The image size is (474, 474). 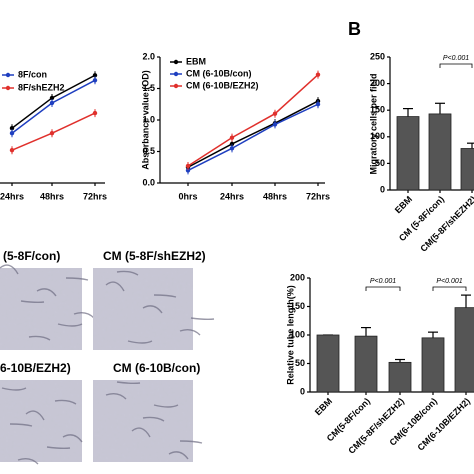 I want to click on image-label: (5-8F/con), so click(x=31, y=256).